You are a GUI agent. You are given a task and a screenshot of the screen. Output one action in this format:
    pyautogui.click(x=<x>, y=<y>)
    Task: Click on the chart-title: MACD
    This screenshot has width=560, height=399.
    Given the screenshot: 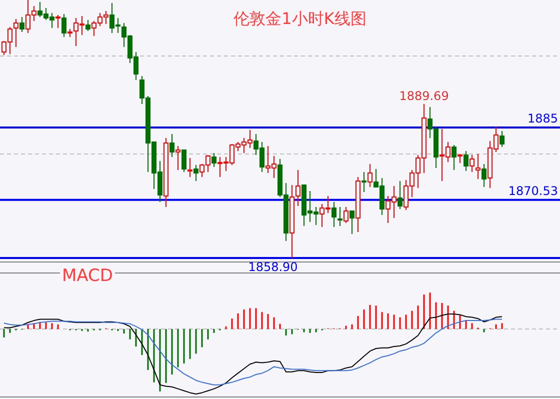 What is the action you would take?
    pyautogui.click(x=87, y=276)
    